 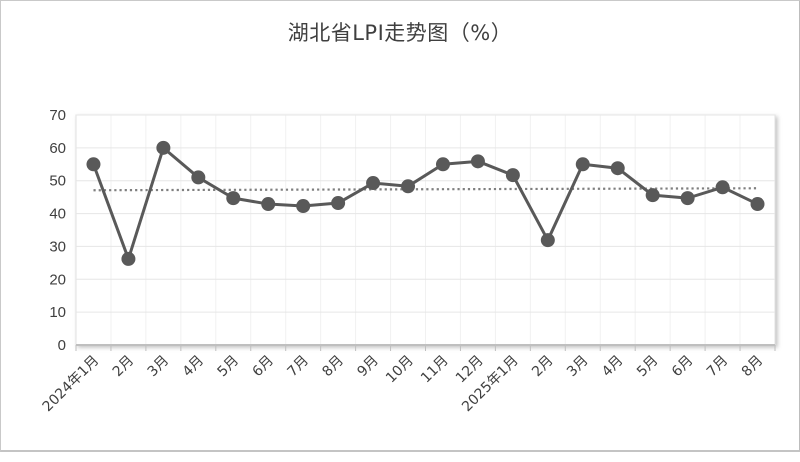 I want to click on x-tick-label: 11月, so click(x=435, y=370).